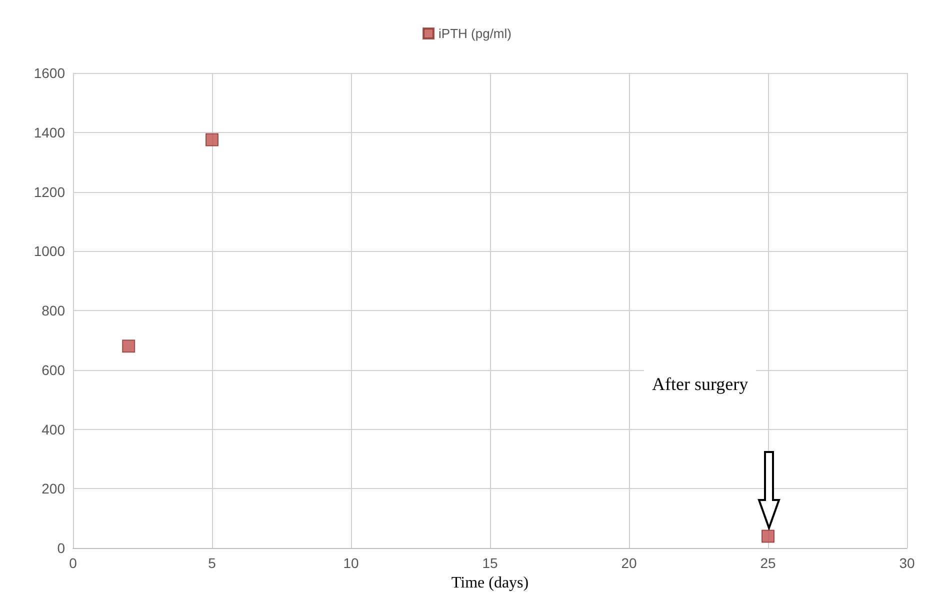 The height and width of the screenshot is (596, 934). Describe the element at coordinates (700, 384) in the screenshot. I see `annotation: After surgery` at that location.